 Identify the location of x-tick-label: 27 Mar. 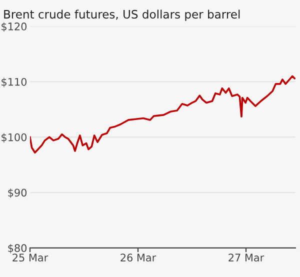
(246, 258).